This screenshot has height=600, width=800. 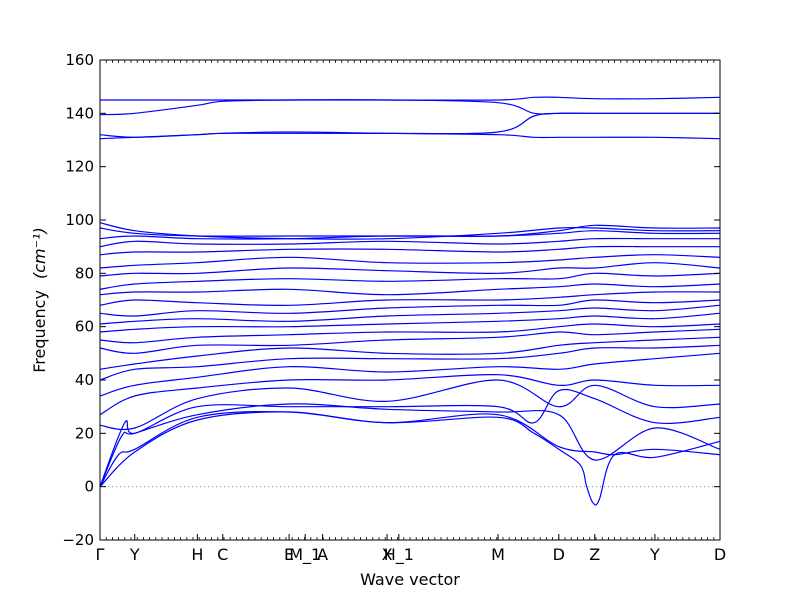 What do you see at coordinates (79, 167) in the screenshot?
I see `y-tick-label: 120` at bounding box center [79, 167].